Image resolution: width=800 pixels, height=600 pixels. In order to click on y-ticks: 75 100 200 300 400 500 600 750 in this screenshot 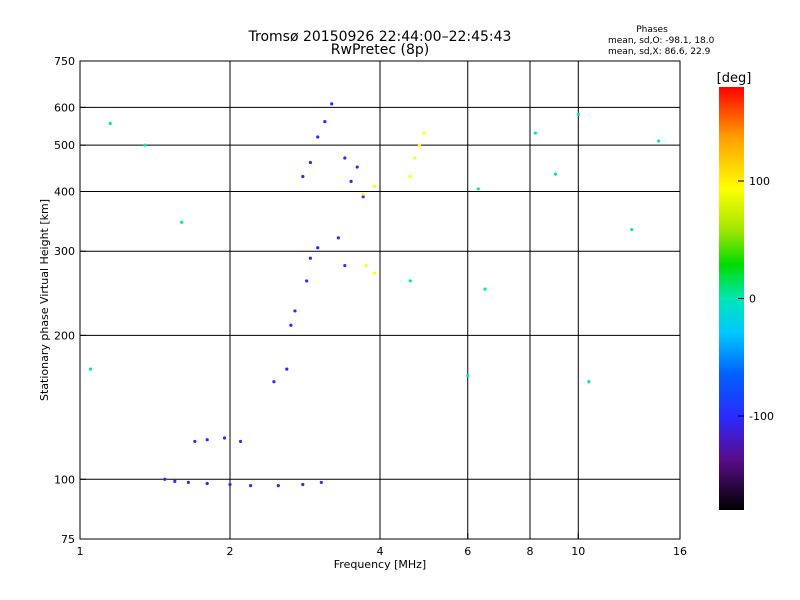, I will do `click(70, 300)`.